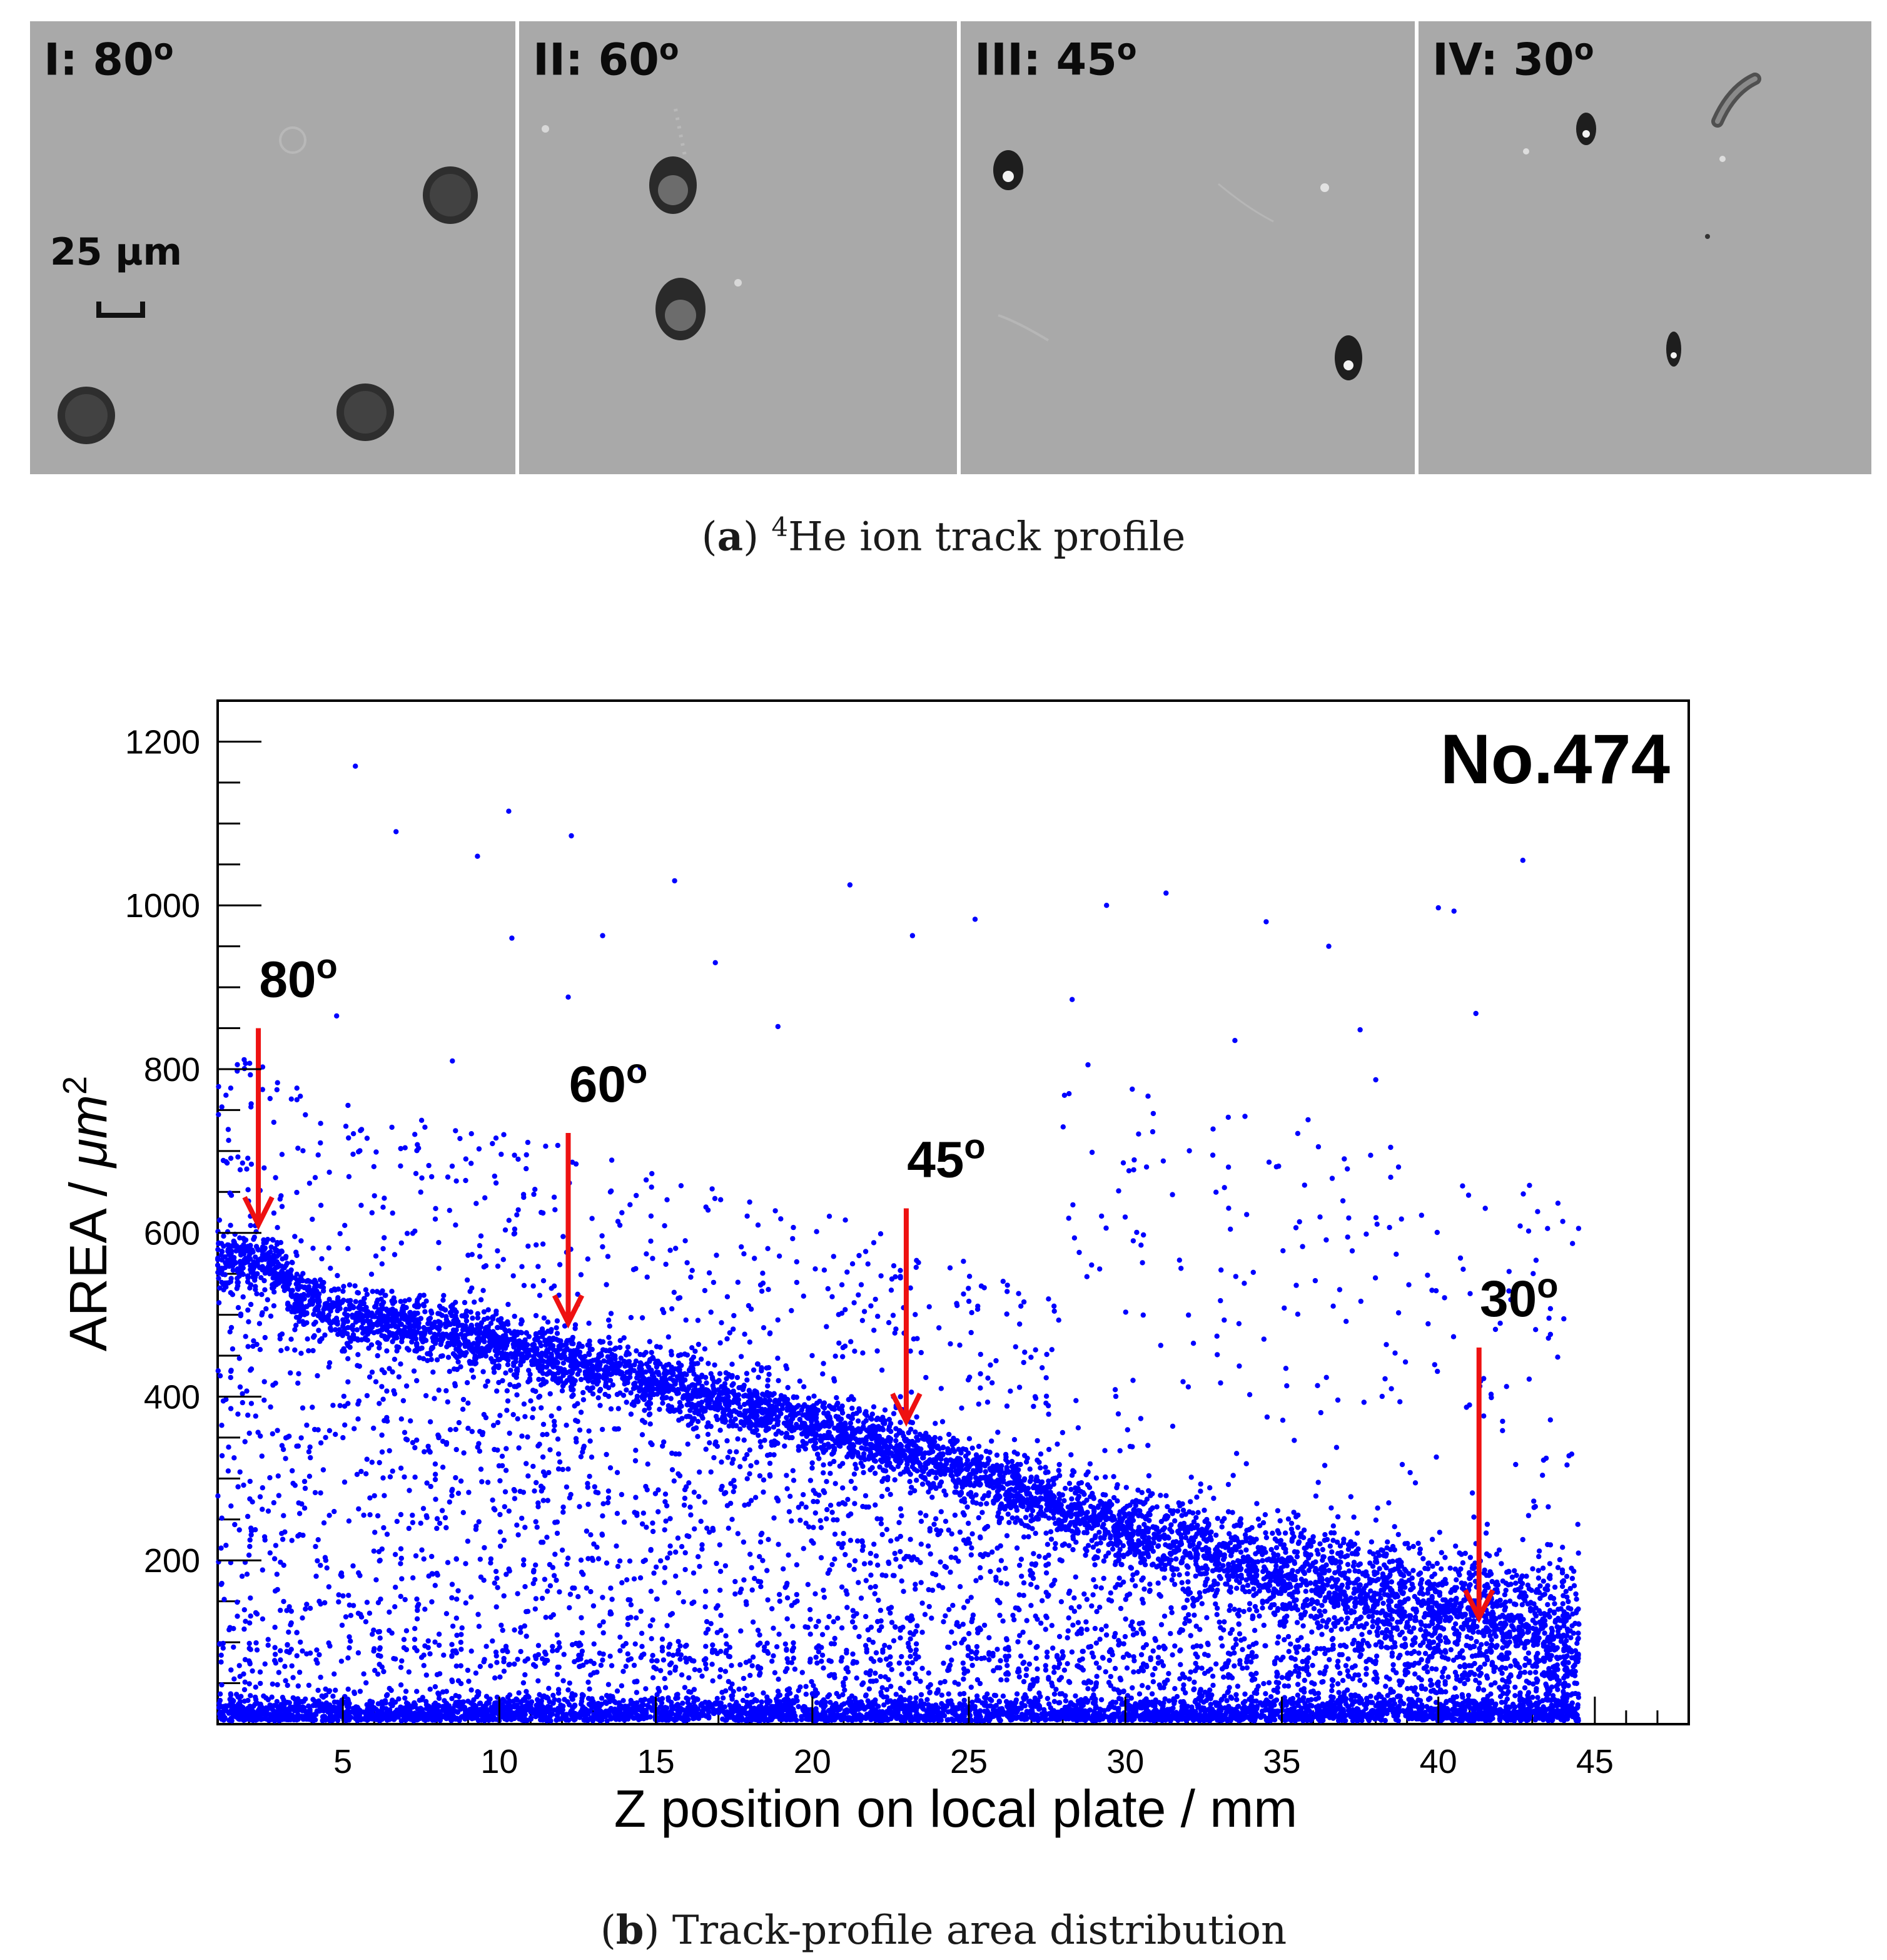 The height and width of the screenshot is (1960, 1887). I want to click on panel-title: IV: 30o, so click(1513, 59).